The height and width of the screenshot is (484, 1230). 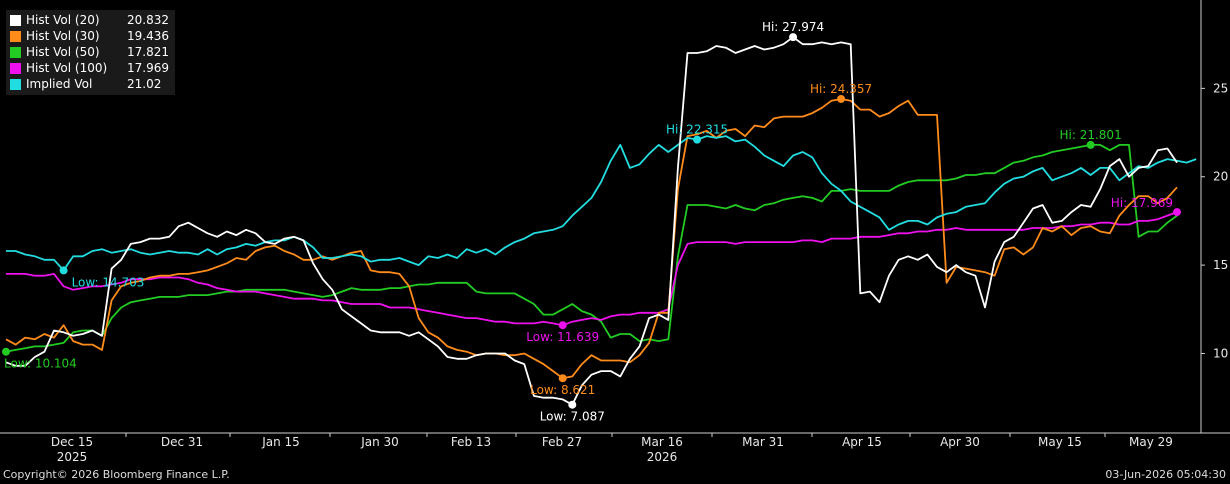 I want to click on x-tick-label: May 29, so click(x=1151, y=442).